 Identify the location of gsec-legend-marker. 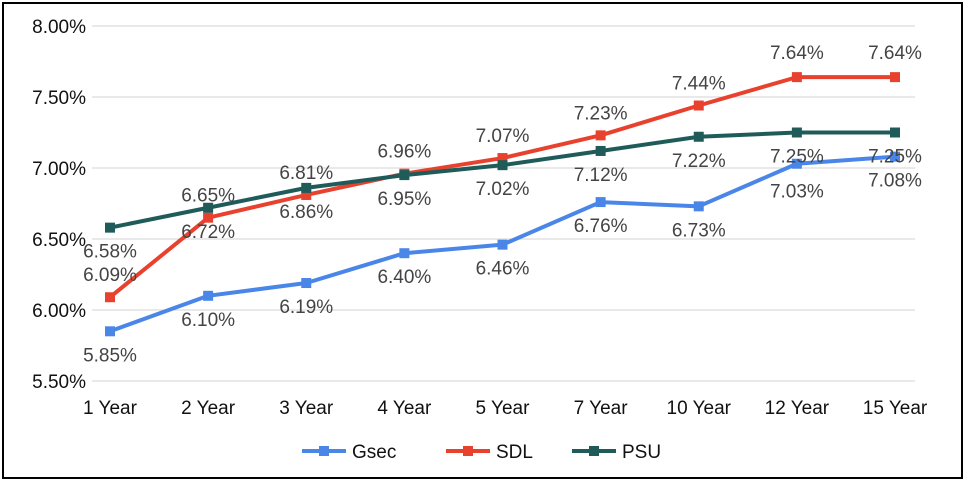
(324, 451).